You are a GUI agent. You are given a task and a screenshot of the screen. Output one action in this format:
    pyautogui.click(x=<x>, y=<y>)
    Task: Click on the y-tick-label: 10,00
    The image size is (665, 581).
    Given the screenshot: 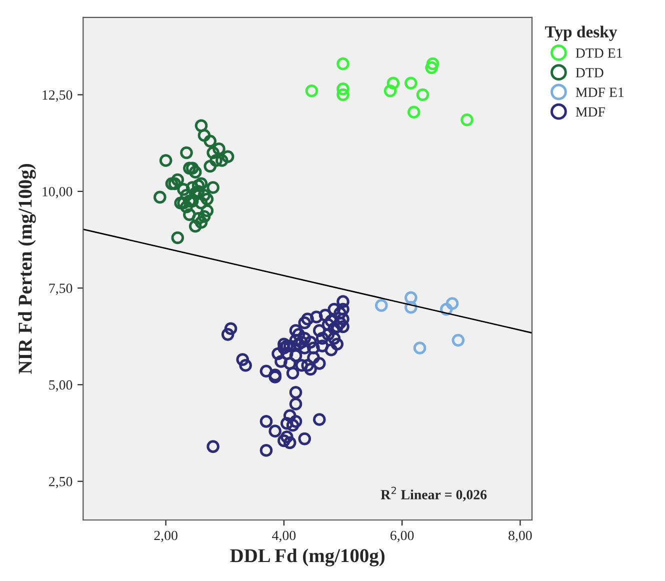 What is the action you would take?
    pyautogui.click(x=57, y=192)
    